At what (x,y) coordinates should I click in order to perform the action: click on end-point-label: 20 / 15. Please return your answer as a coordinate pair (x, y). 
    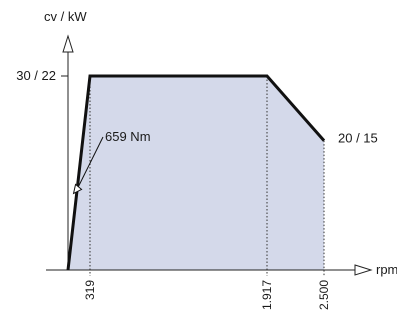
    Looking at the image, I should click on (358, 138).